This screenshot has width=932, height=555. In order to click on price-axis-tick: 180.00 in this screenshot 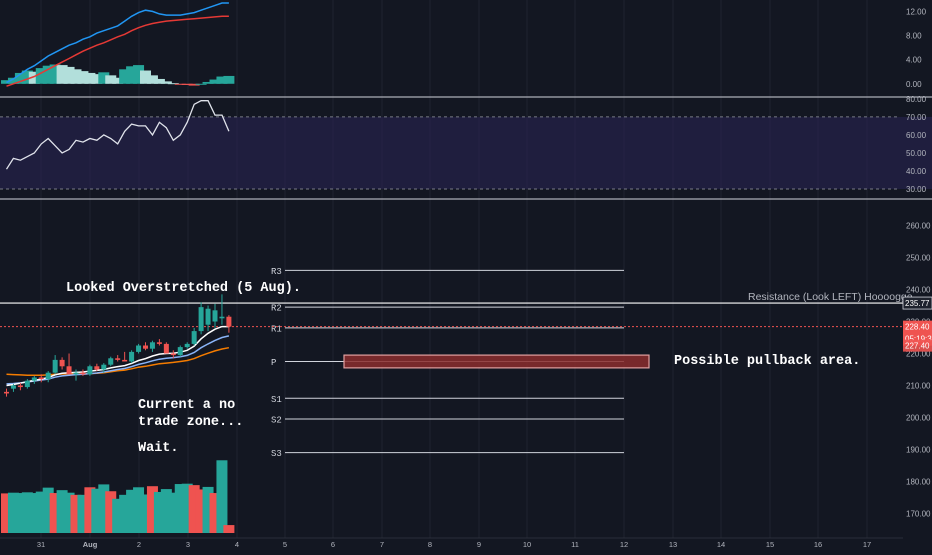, I will do `click(918, 481)`.